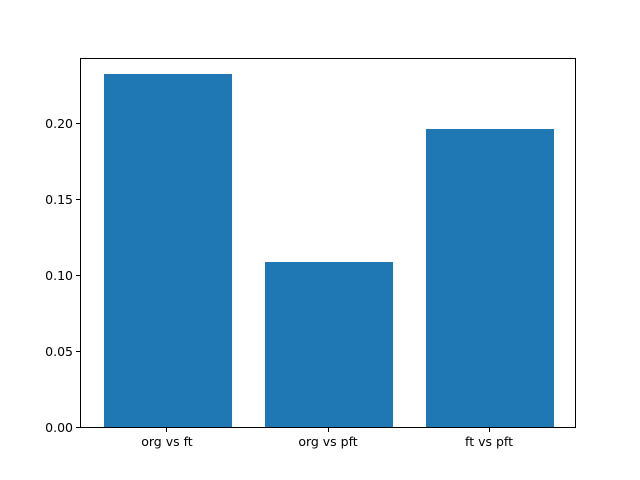 This screenshot has width=640, height=480. I want to click on x-tick-label: ft vs pft, so click(489, 441).